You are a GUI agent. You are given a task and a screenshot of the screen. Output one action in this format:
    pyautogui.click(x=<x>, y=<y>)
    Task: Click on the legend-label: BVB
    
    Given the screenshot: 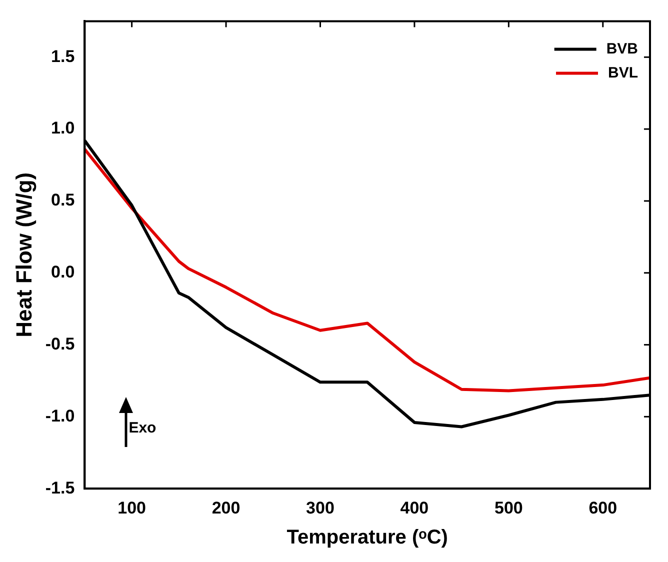 What is the action you would take?
    pyautogui.click(x=622, y=49)
    